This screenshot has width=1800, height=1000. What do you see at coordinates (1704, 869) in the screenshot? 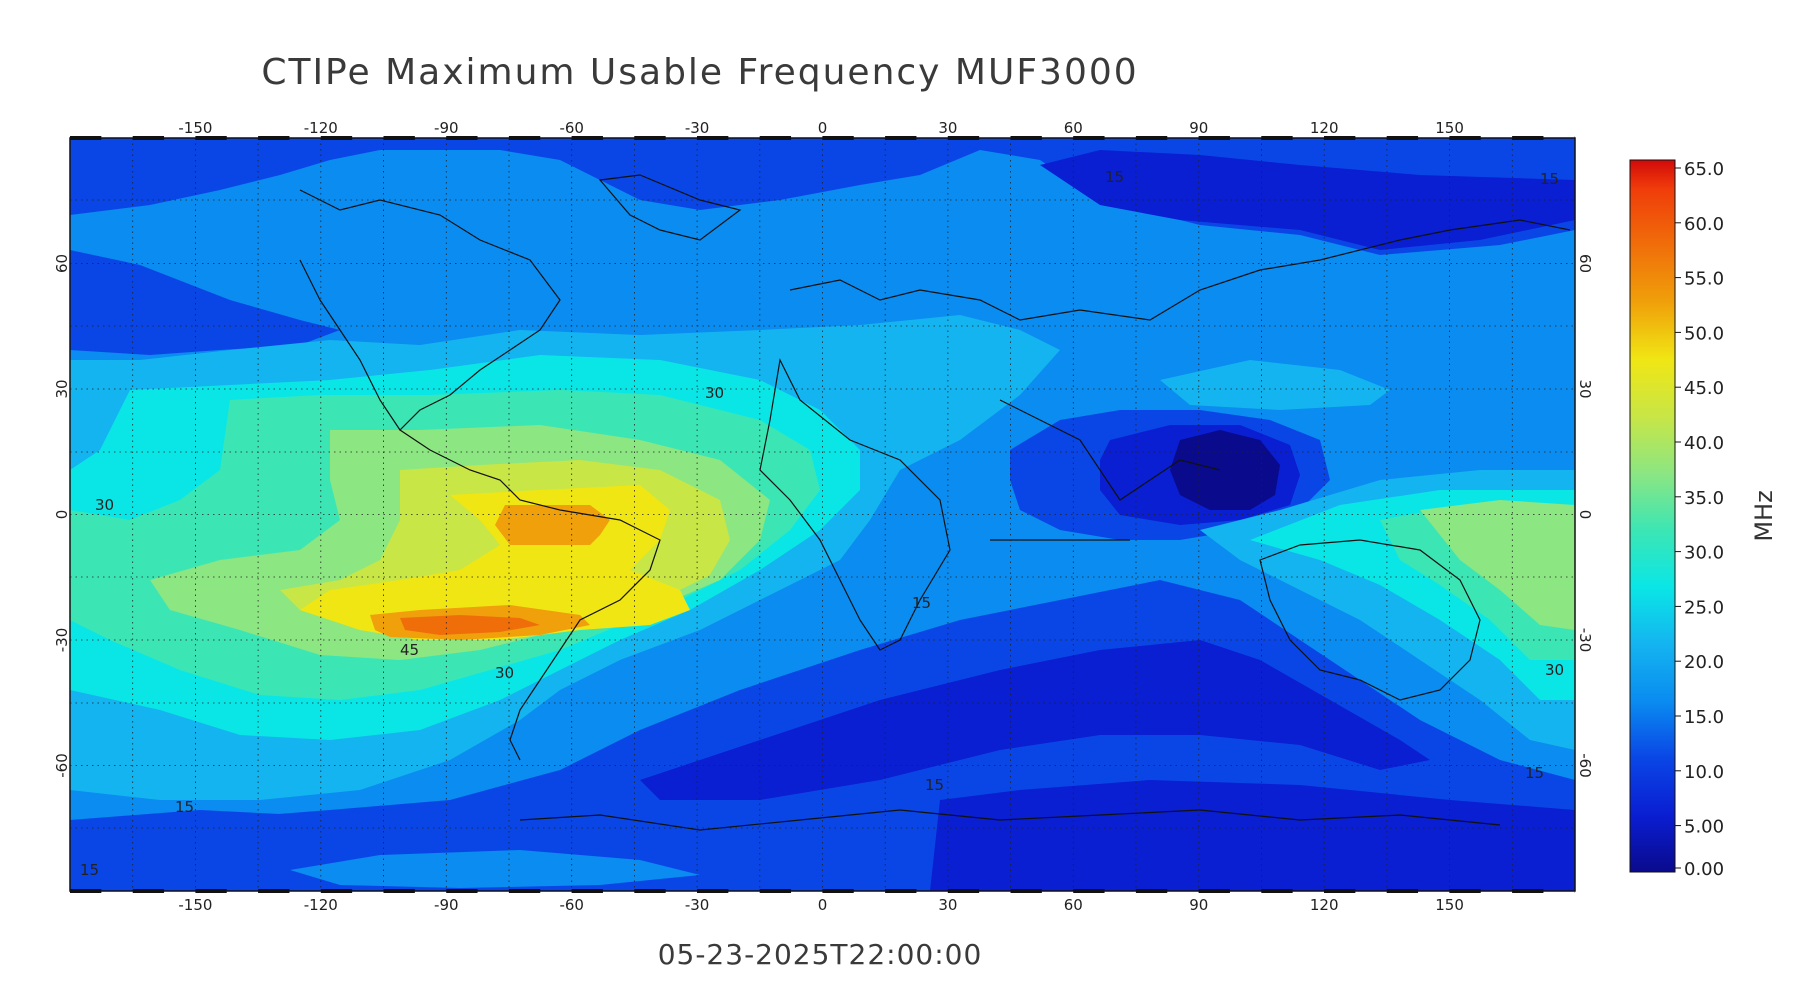
I see `colorbar-tick-label: 0.00` at bounding box center [1704, 869].